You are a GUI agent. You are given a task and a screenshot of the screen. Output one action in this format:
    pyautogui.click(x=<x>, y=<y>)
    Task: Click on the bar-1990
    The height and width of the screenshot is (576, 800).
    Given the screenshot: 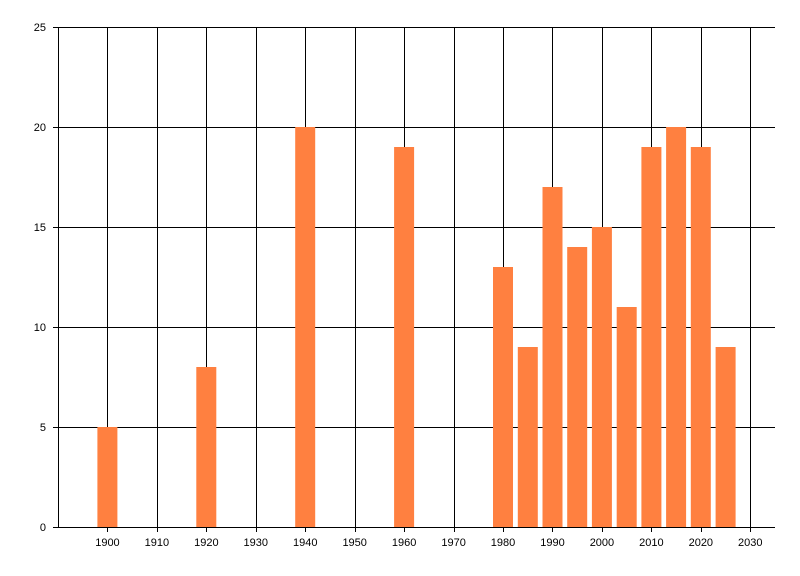 What is the action you would take?
    pyautogui.click(x=552, y=357)
    